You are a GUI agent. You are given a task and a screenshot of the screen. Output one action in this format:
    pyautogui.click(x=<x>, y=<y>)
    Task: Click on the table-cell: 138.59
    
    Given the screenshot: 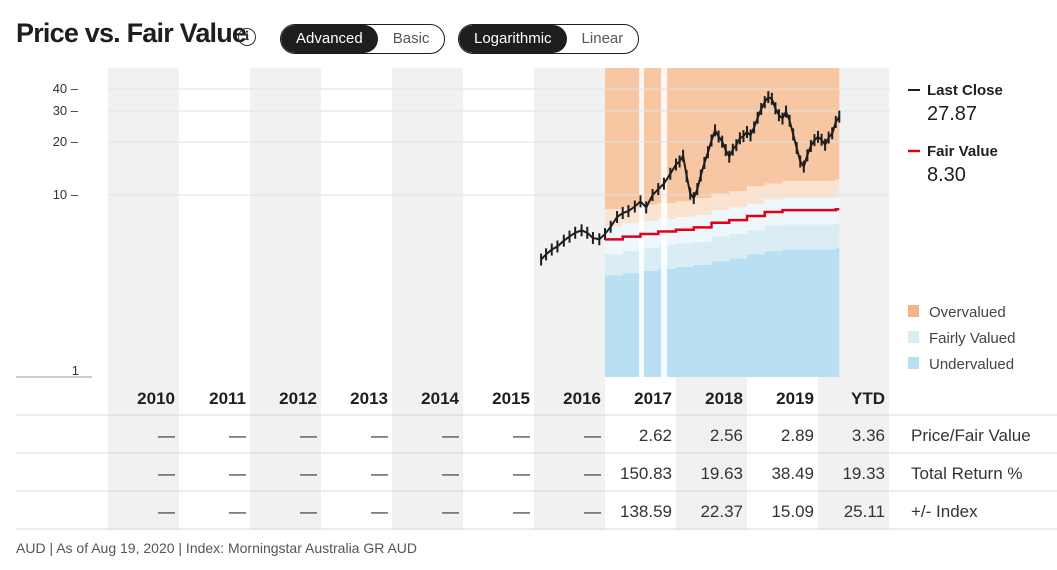 What is the action you would take?
    pyautogui.click(x=646, y=511)
    